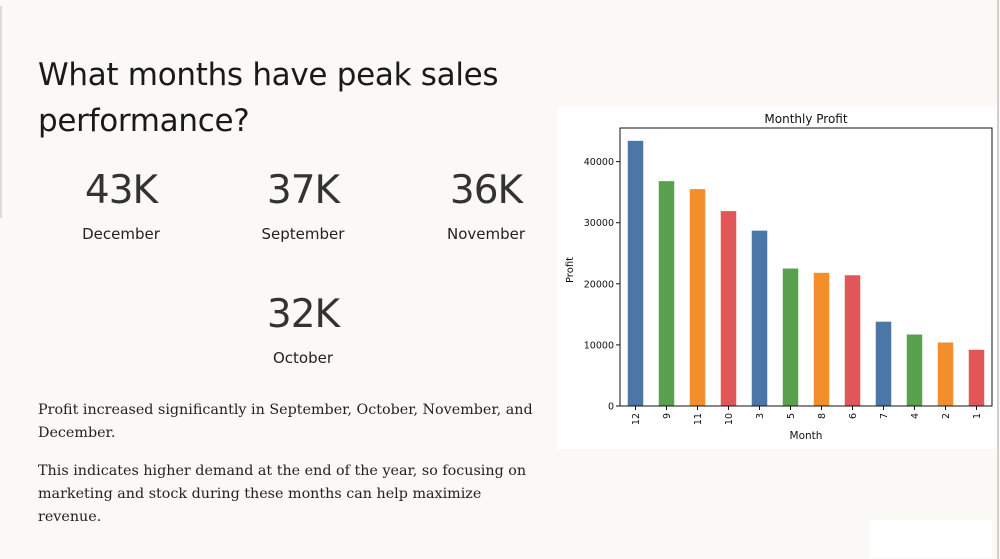 The image size is (1000, 559). Describe the element at coordinates (805, 119) in the screenshot. I see `chart-title: Monthly Profit` at that location.